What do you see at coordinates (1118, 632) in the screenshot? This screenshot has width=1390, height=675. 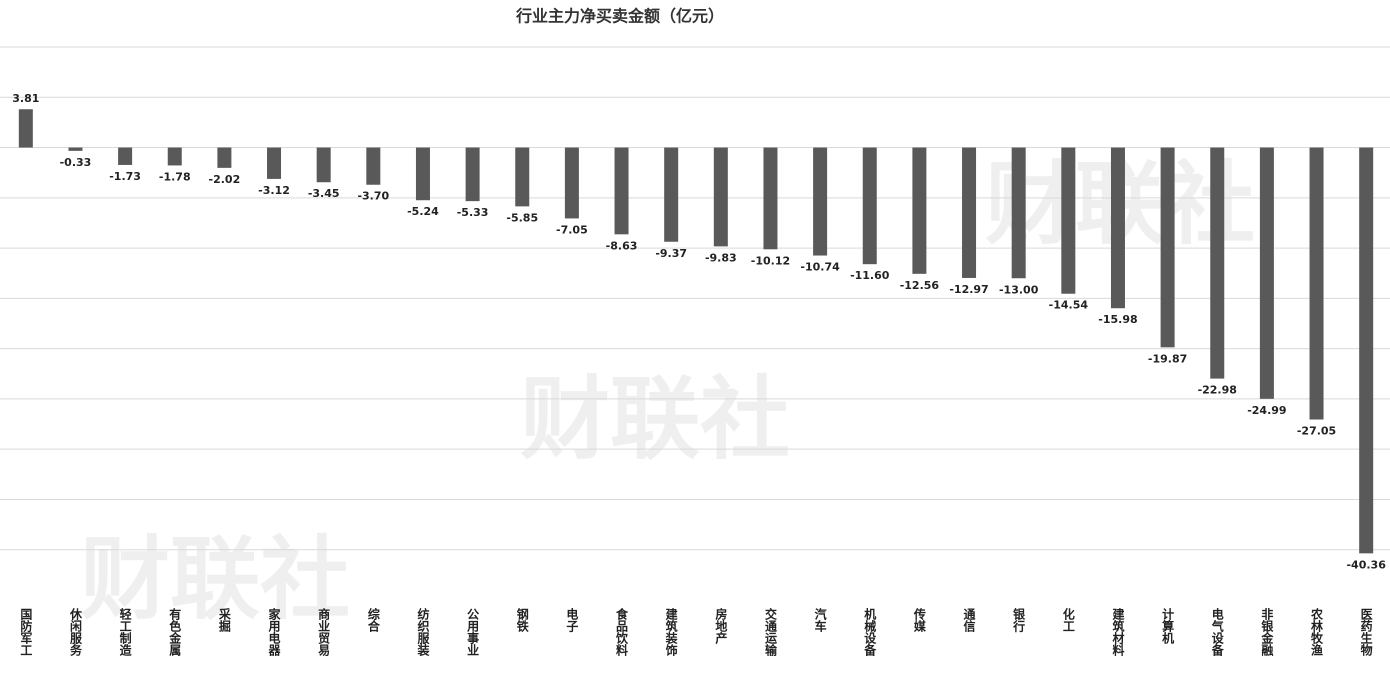 I see `x-tick-label: 建筑材料` at bounding box center [1118, 632].